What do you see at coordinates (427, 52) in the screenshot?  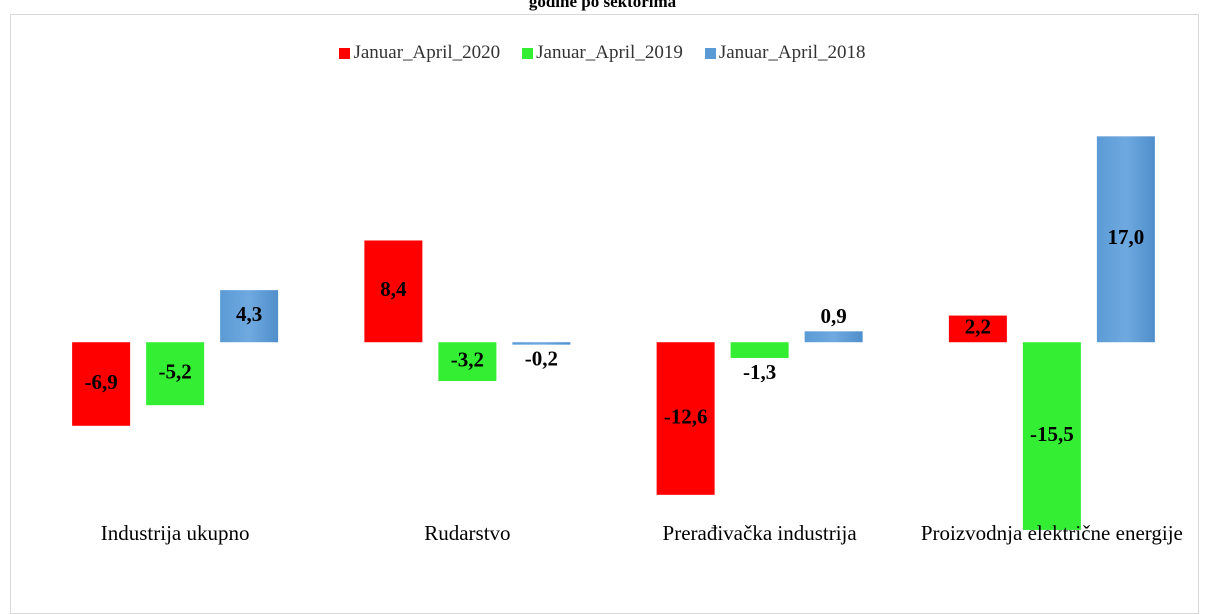 I see `legend-label: Januar_April_2020` at bounding box center [427, 52].